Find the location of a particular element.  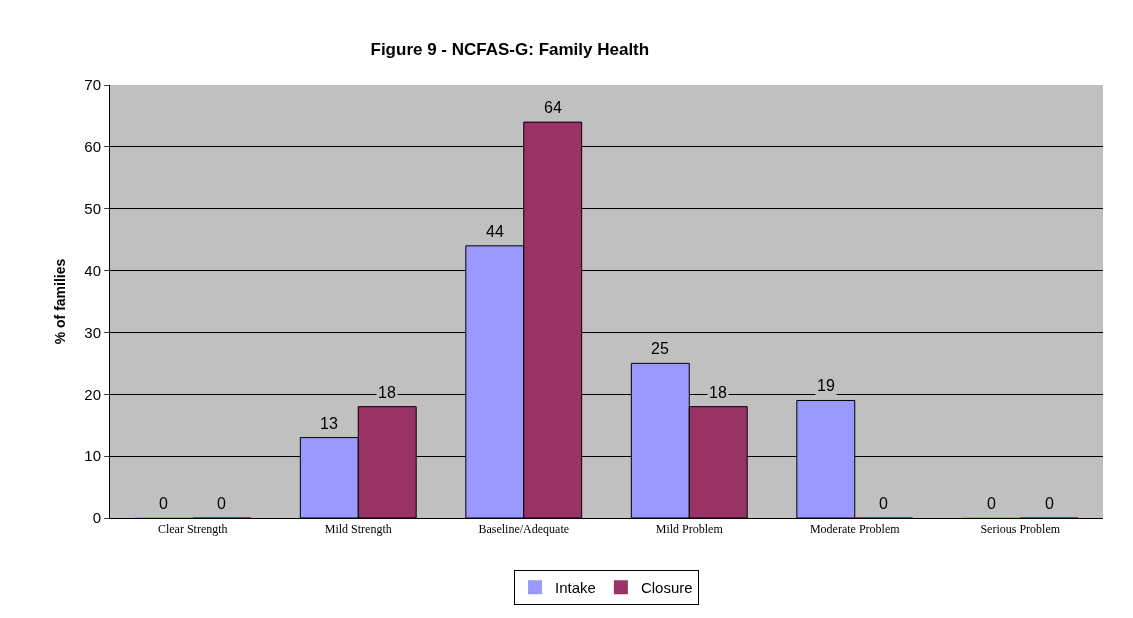

x-tick-label: Clear Strength is located at coordinates (192, 529).